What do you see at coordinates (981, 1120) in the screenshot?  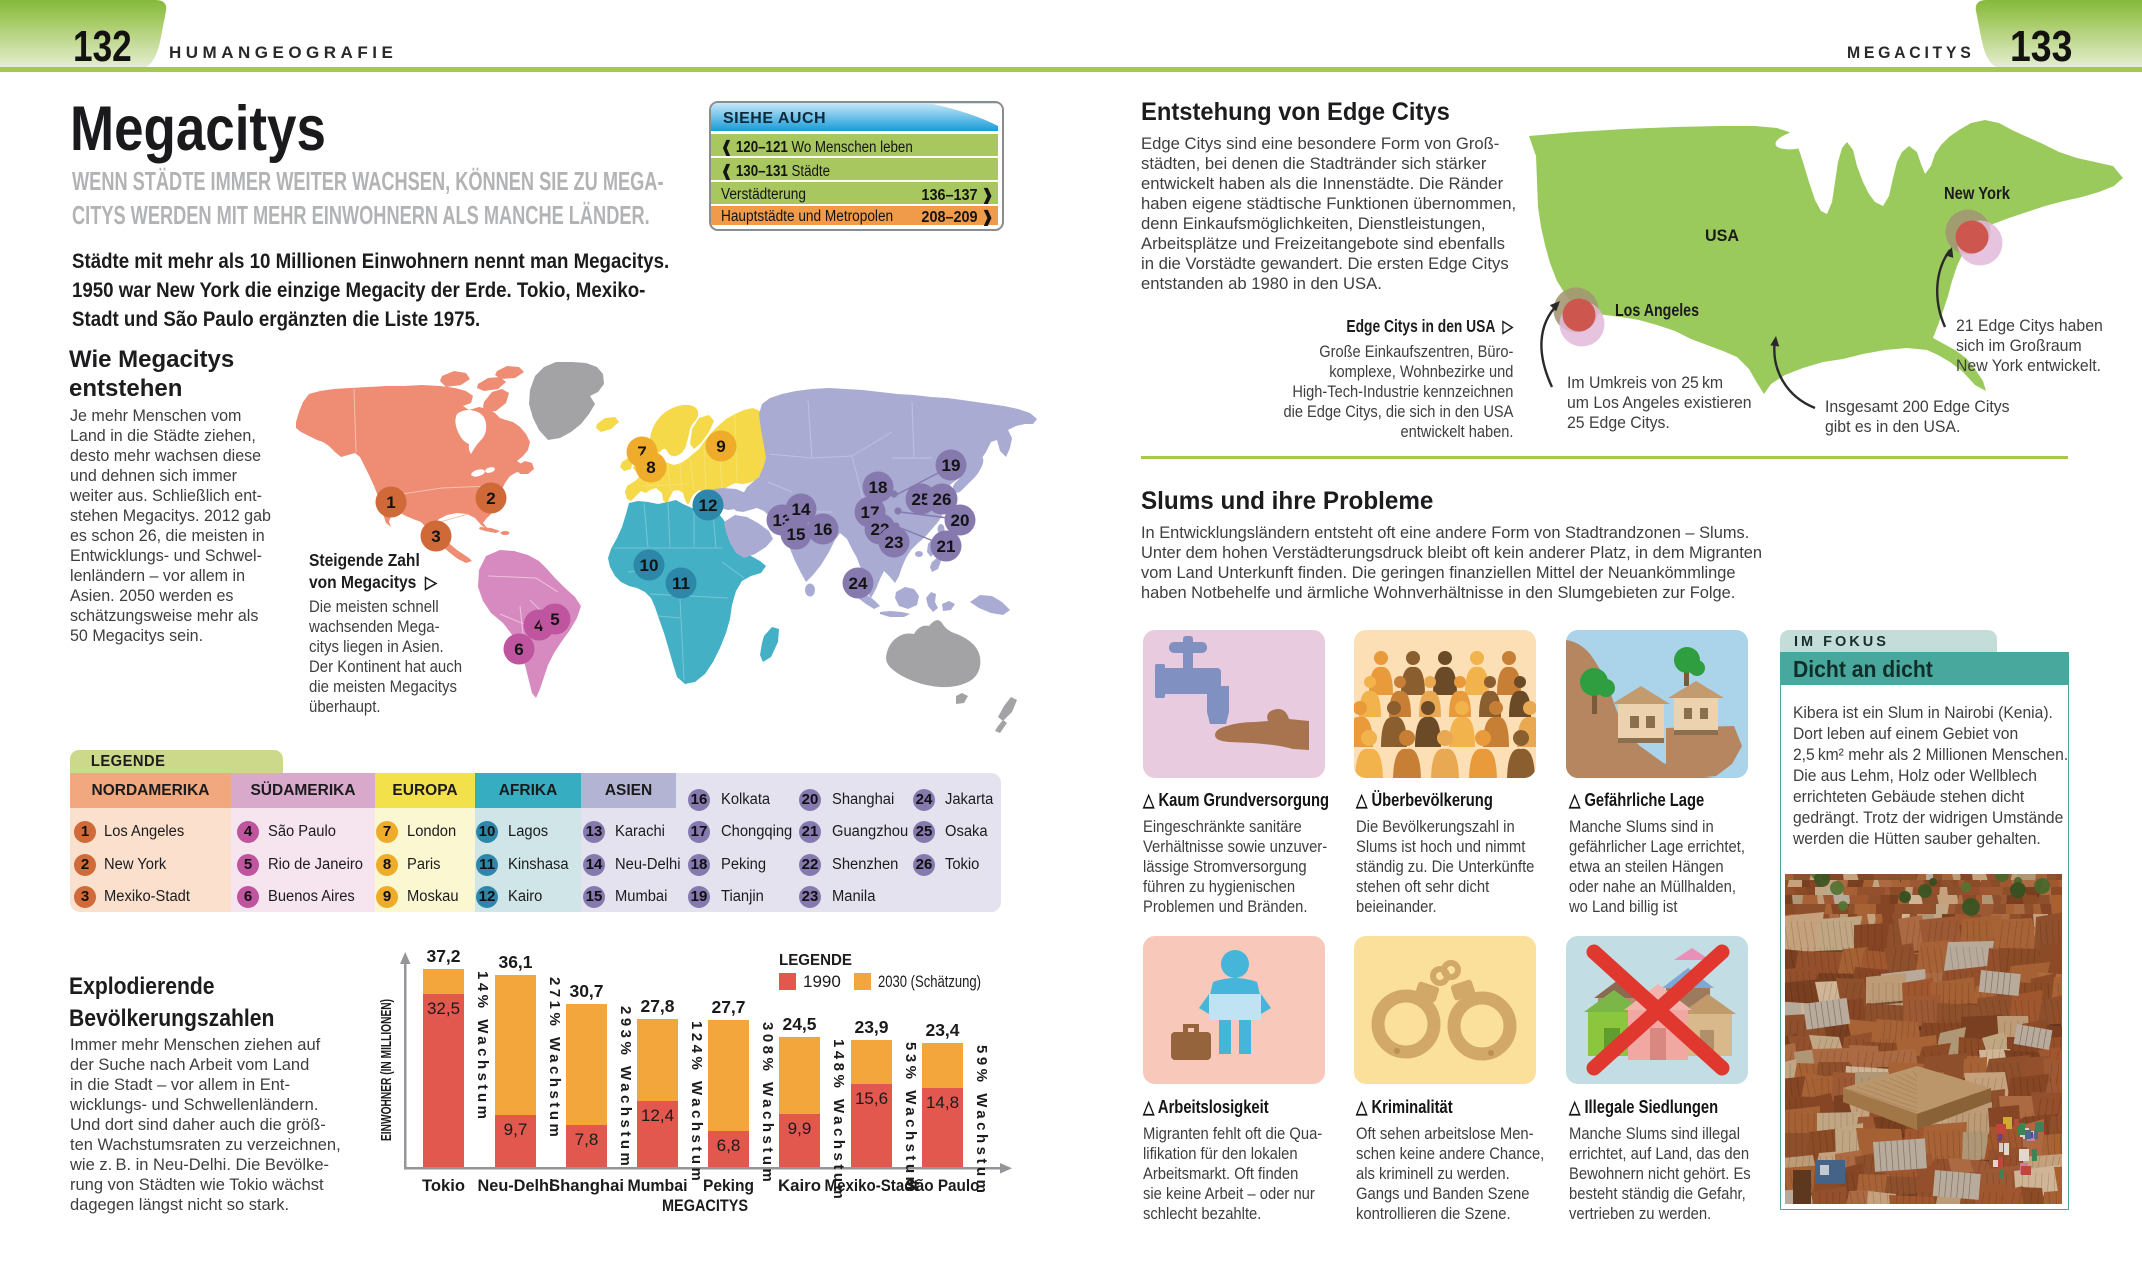 I see `svg-text: 59% Wachstum` at bounding box center [981, 1120].